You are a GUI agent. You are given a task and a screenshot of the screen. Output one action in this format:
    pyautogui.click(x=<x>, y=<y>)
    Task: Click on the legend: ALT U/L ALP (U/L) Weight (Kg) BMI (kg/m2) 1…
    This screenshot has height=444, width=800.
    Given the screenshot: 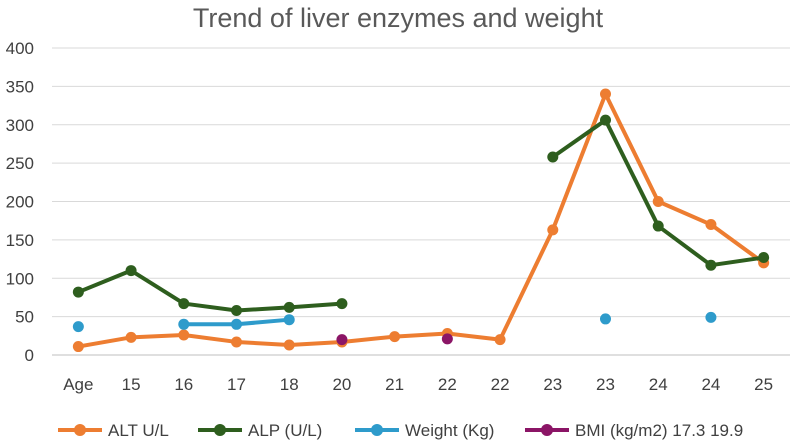 What is the action you would take?
    pyautogui.click(x=400, y=430)
    